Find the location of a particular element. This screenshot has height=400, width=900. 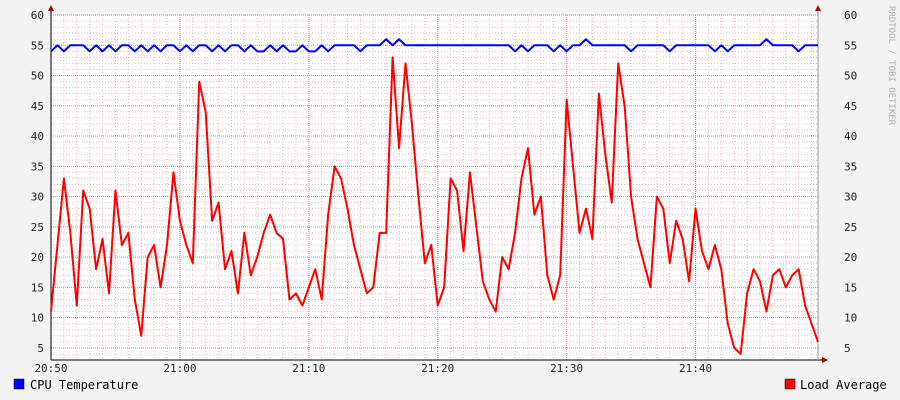

y-tick-label-right: 10 is located at coordinates (850, 318).